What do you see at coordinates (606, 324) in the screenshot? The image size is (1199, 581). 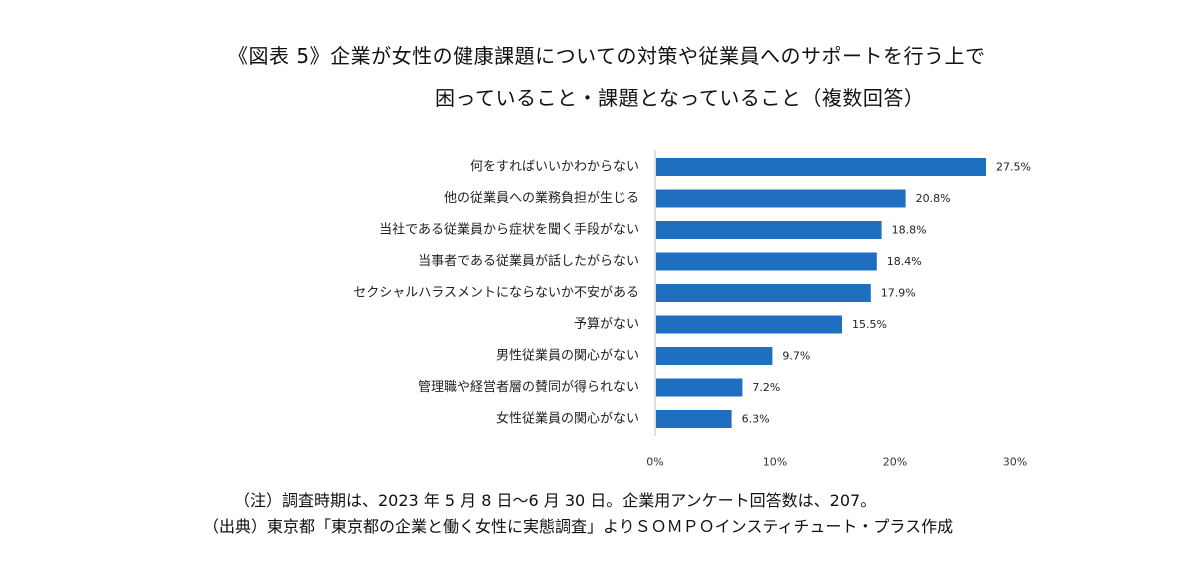 I see `category-label: 予算がない` at bounding box center [606, 324].